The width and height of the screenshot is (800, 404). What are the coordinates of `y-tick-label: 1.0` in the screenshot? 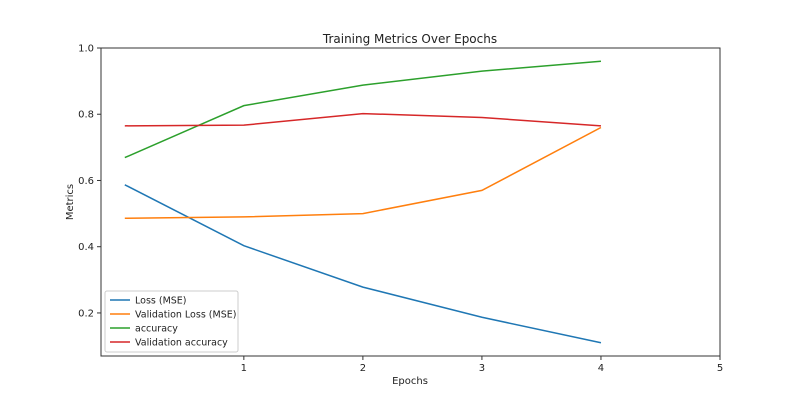 It's located at (86, 49).